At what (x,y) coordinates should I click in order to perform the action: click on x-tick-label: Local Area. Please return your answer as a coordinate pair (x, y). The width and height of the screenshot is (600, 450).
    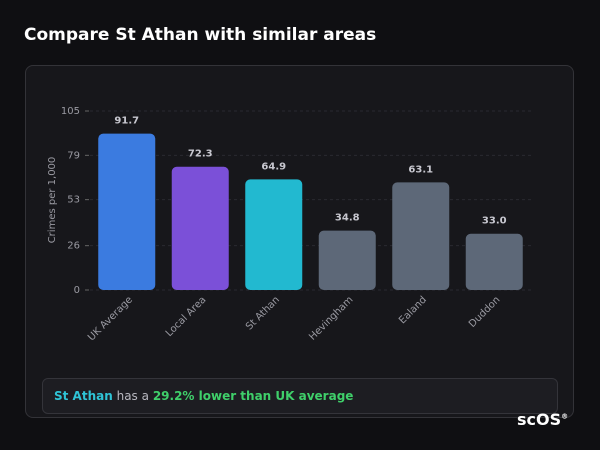
    Looking at the image, I should click on (186, 316).